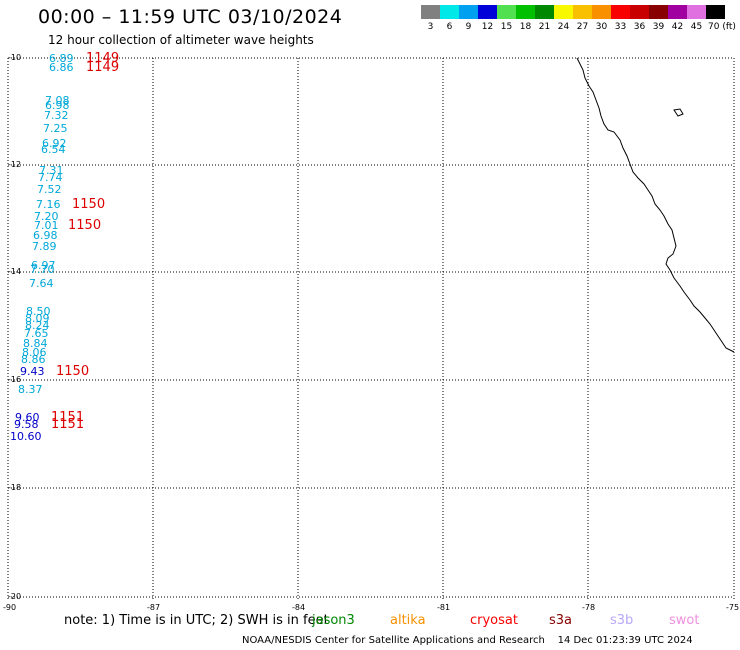  What do you see at coordinates (487, 27) in the screenshot?
I see `scale-label: 12` at bounding box center [487, 27].